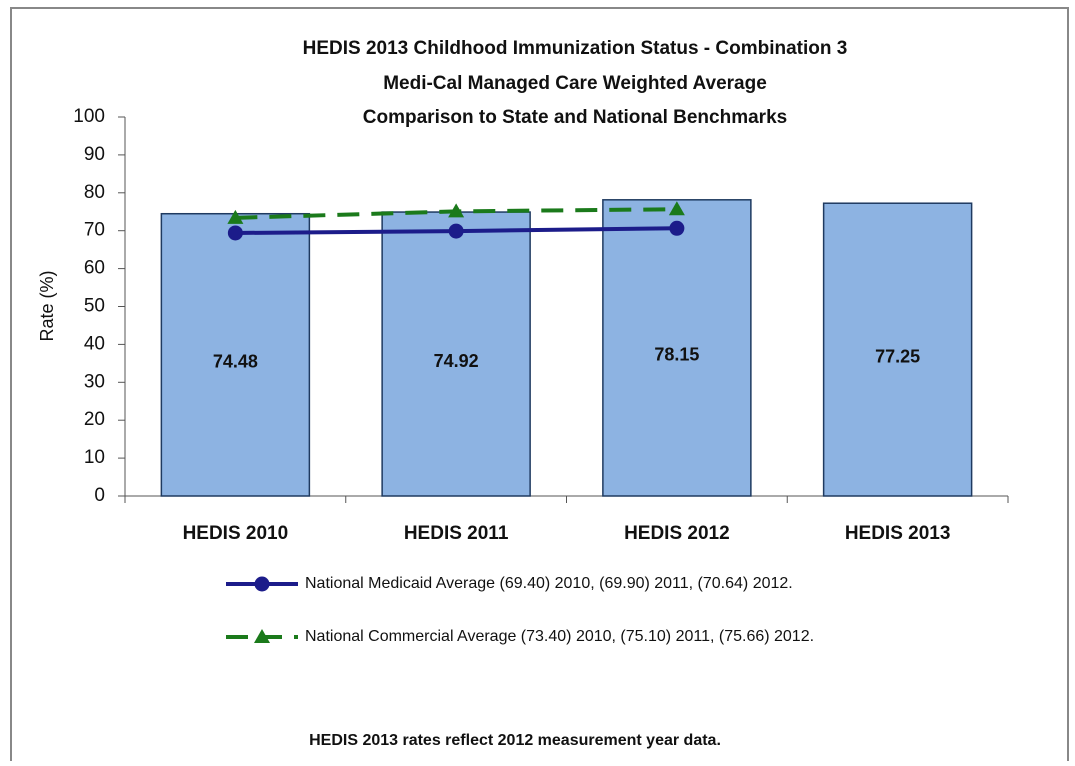 The width and height of the screenshot is (1075, 766). What do you see at coordinates (94, 268) in the screenshot?
I see `y-tick-label: 60` at bounding box center [94, 268].